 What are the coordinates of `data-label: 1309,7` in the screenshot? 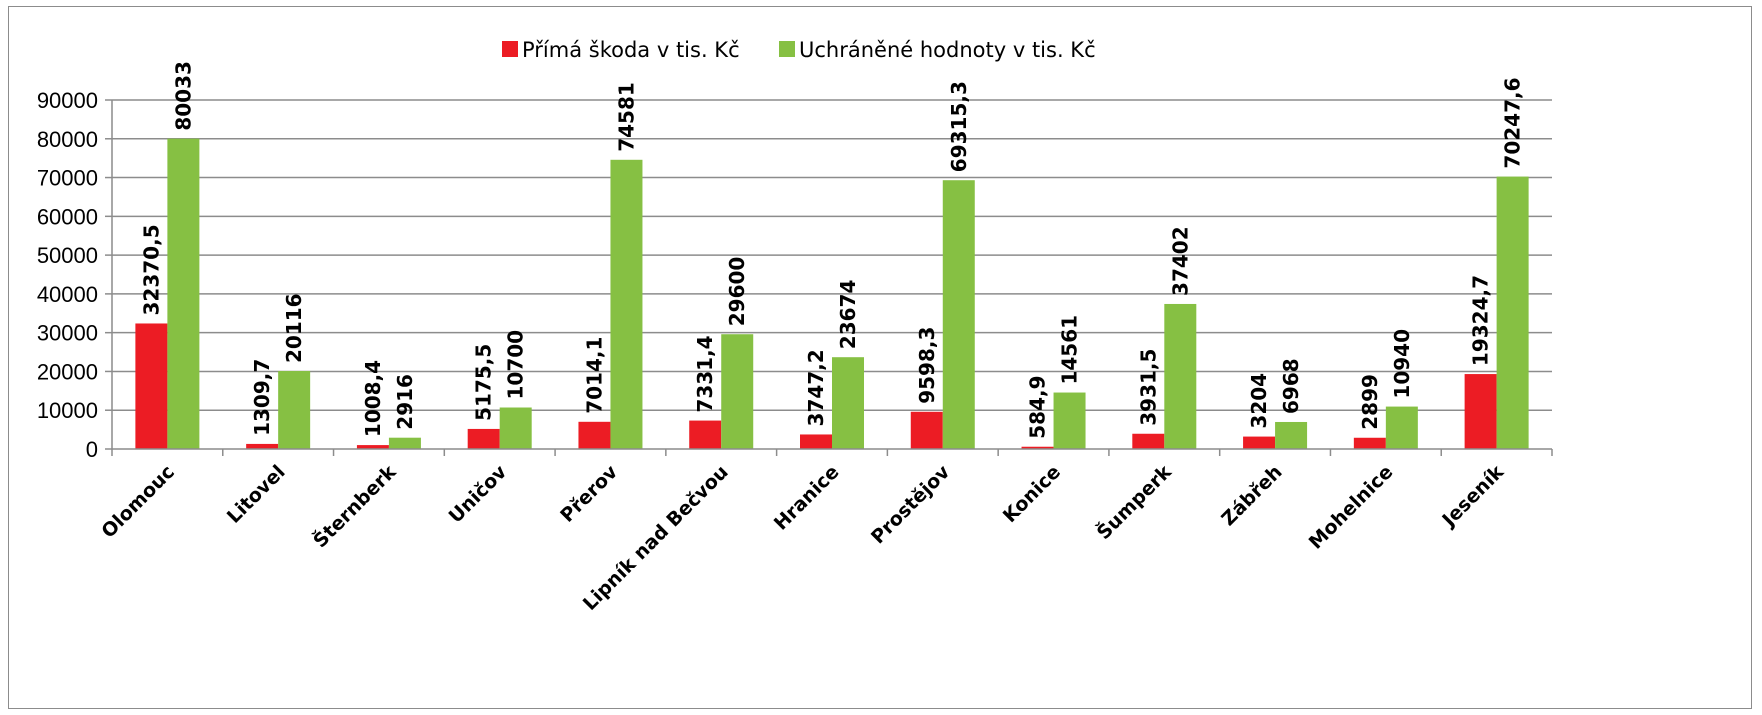 It's located at (262, 397).